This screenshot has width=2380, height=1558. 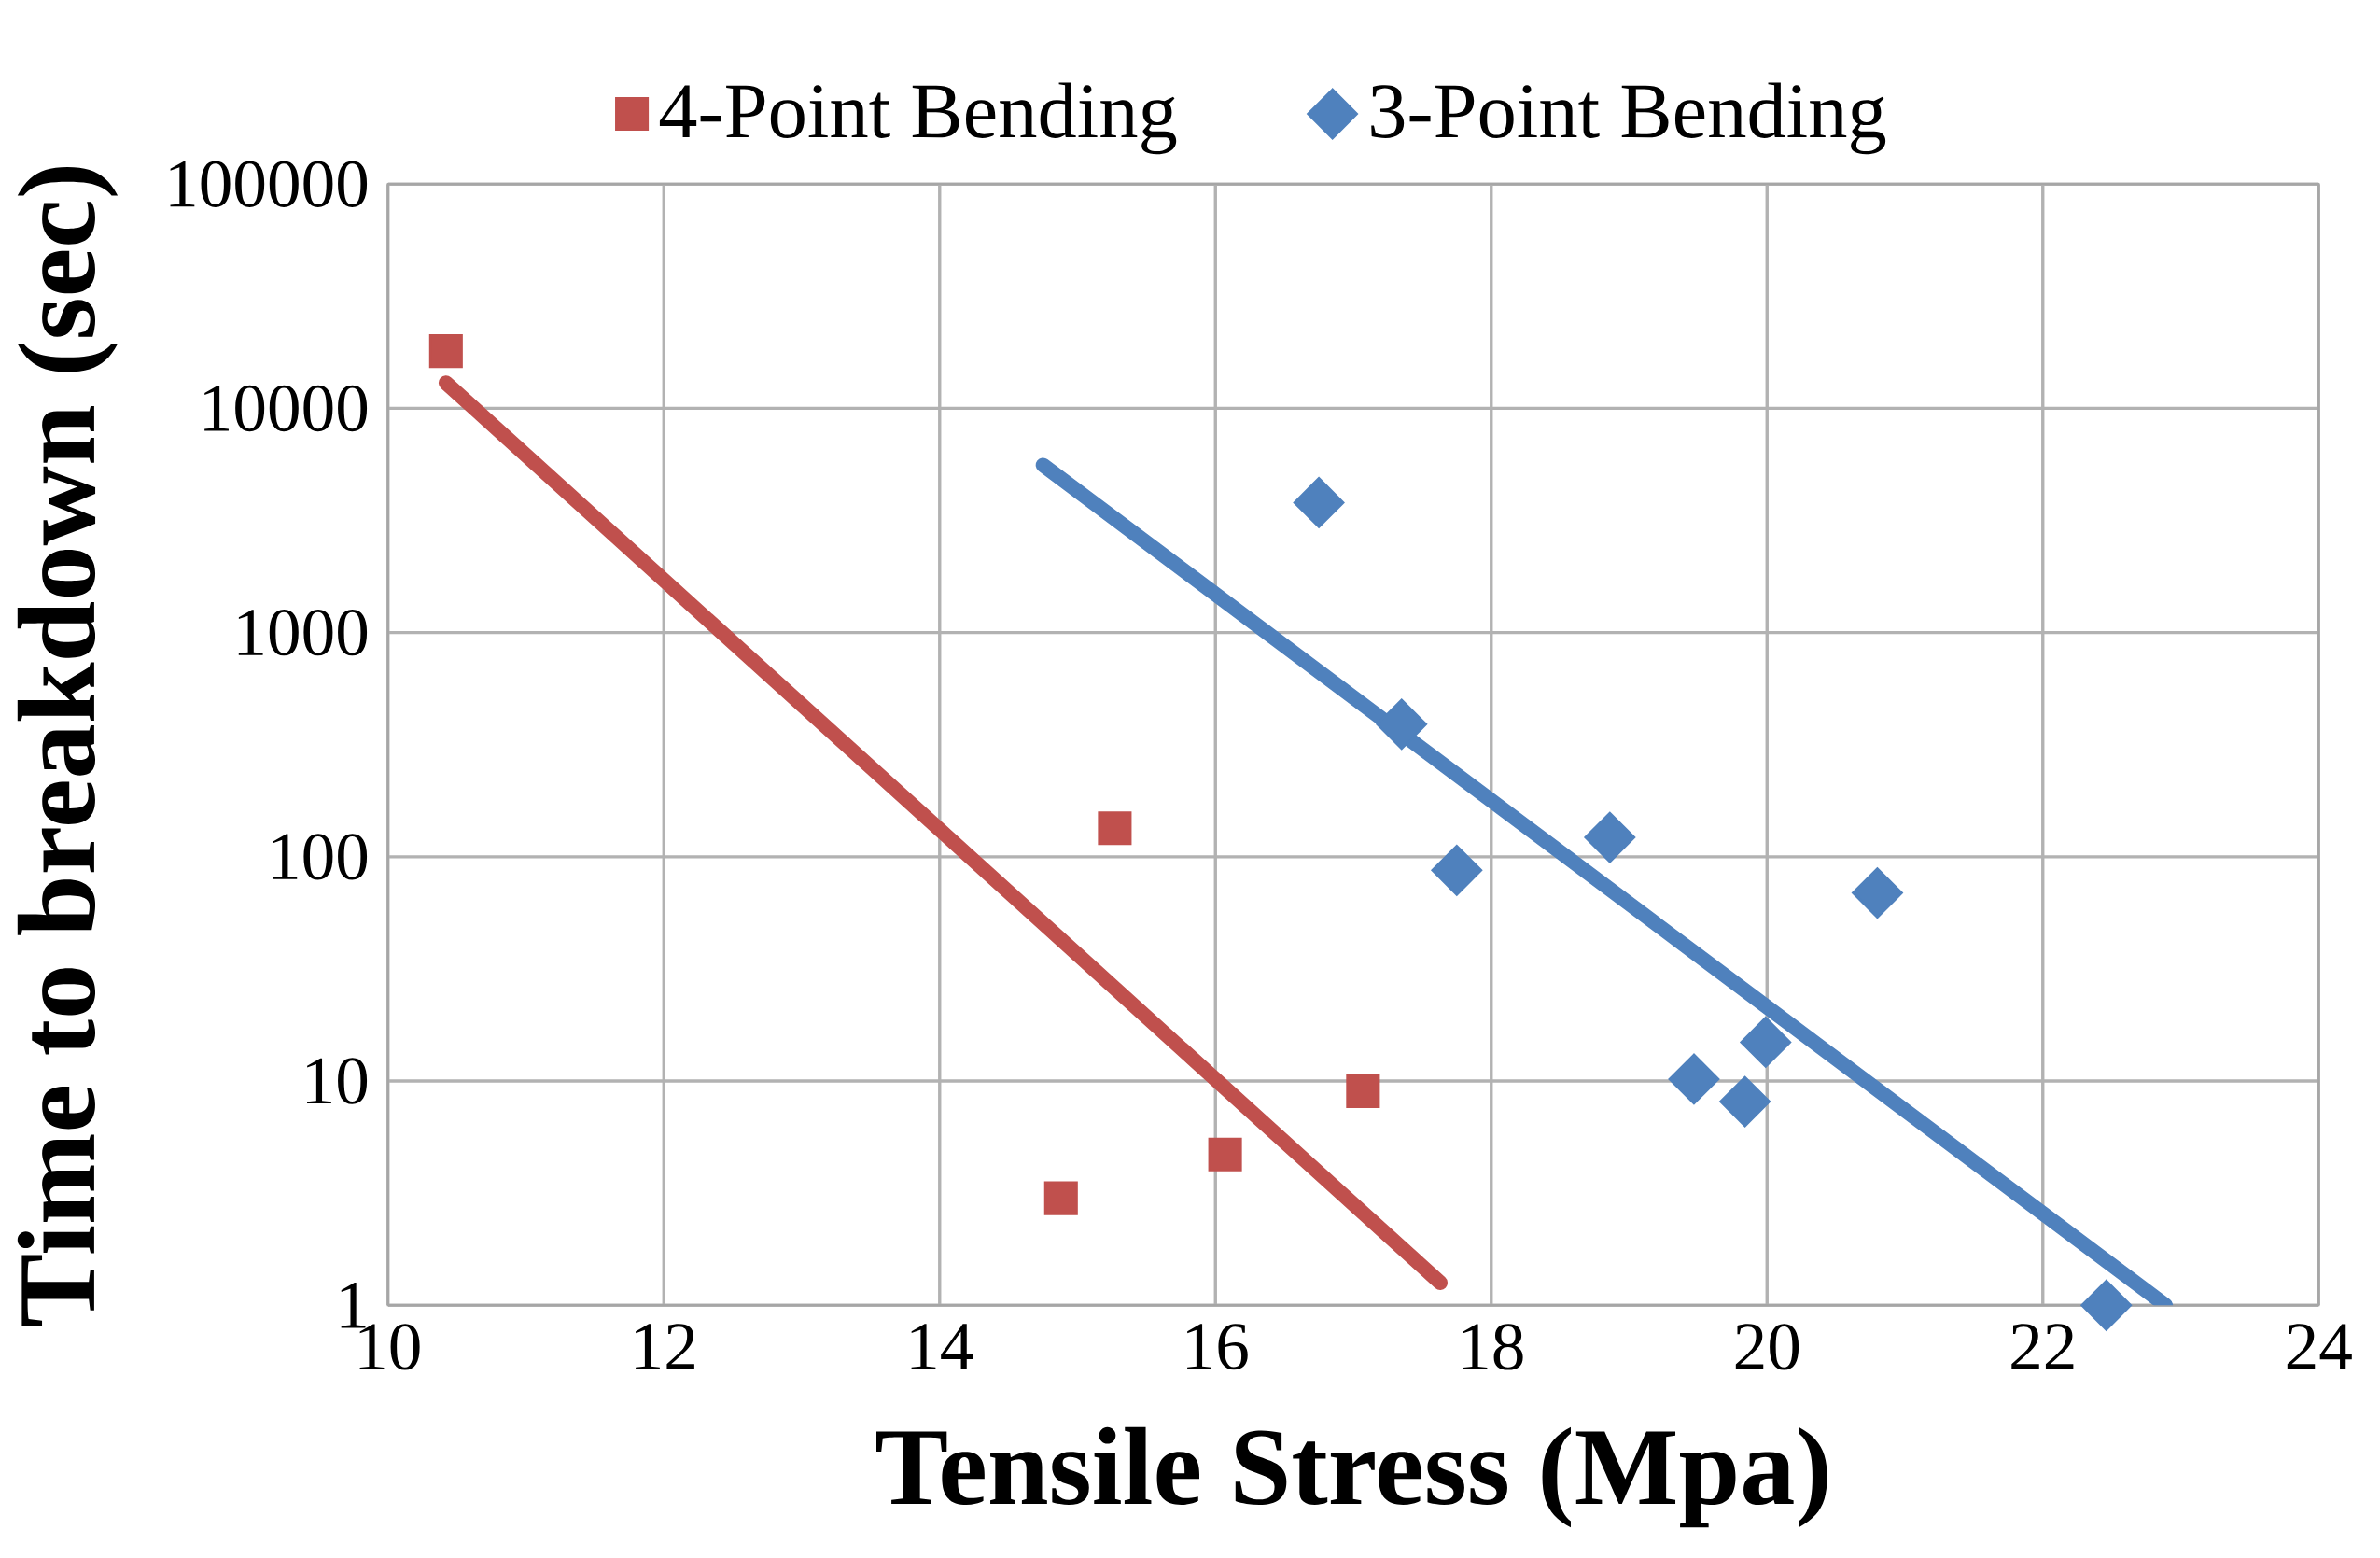 What do you see at coordinates (68, 746) in the screenshot?
I see `y-axis-title: Time to breakdown (sec)` at bounding box center [68, 746].